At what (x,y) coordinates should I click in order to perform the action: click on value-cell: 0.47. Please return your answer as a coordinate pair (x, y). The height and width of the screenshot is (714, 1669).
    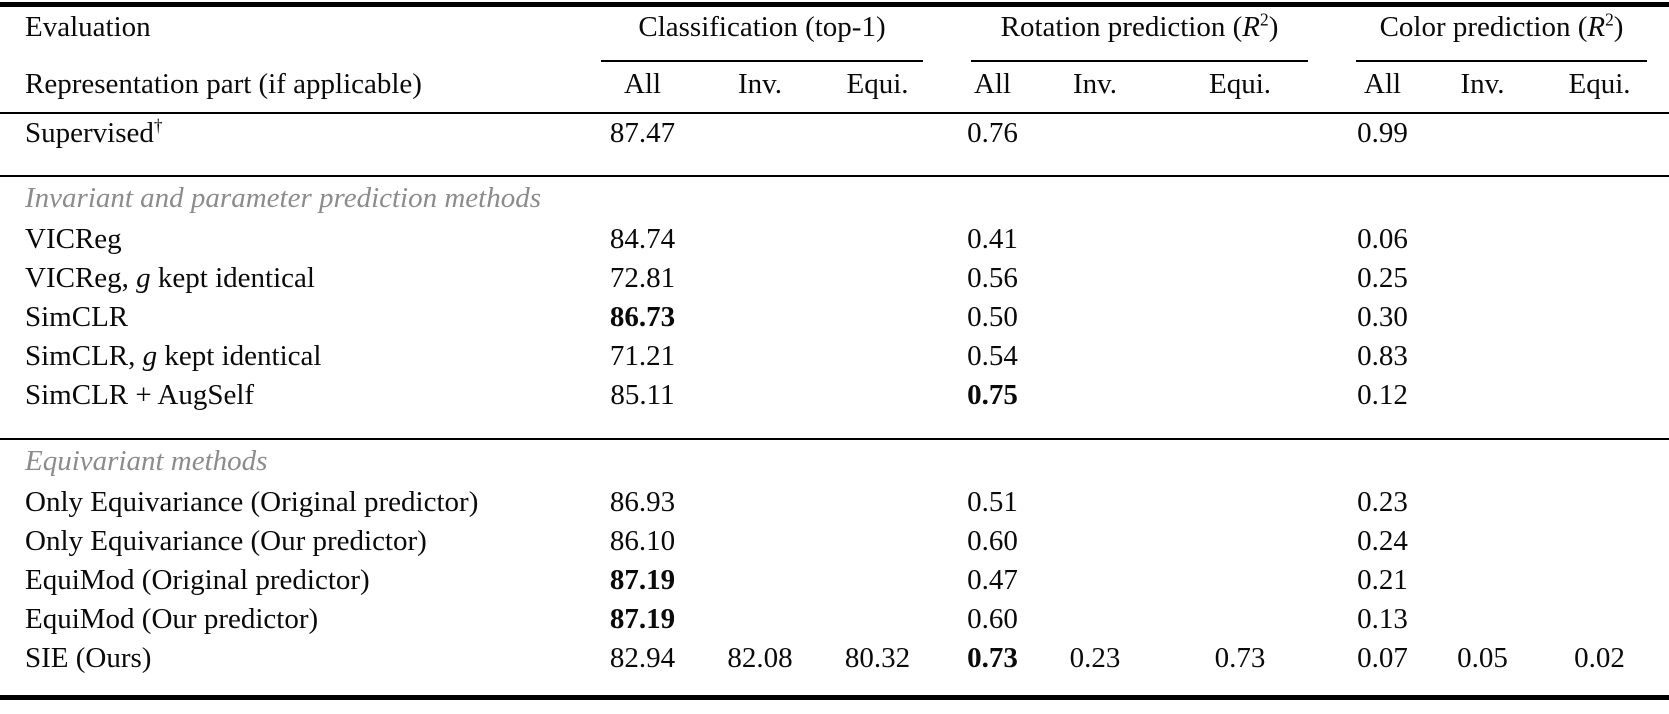
    Looking at the image, I should click on (992, 579).